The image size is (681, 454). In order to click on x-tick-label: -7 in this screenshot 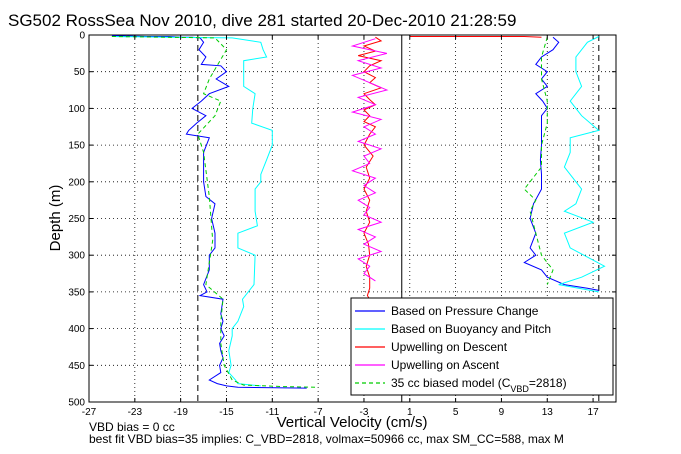, I will do `click(318, 412)`.